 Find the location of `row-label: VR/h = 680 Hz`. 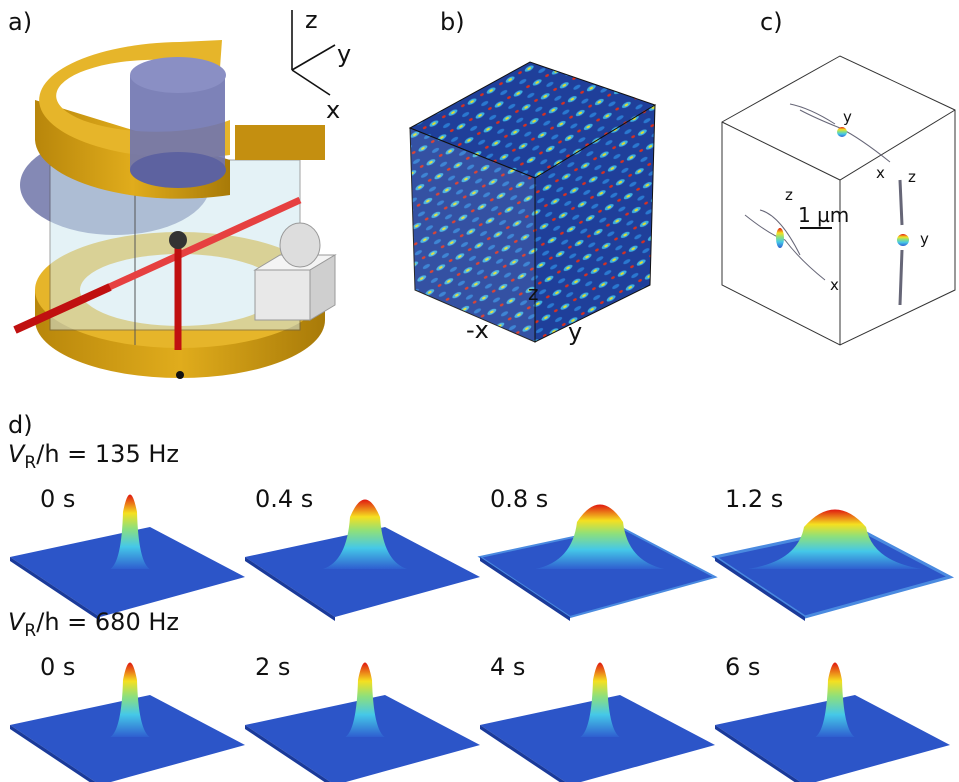

row-label: VR/h = 680 Hz is located at coordinates (93, 624).